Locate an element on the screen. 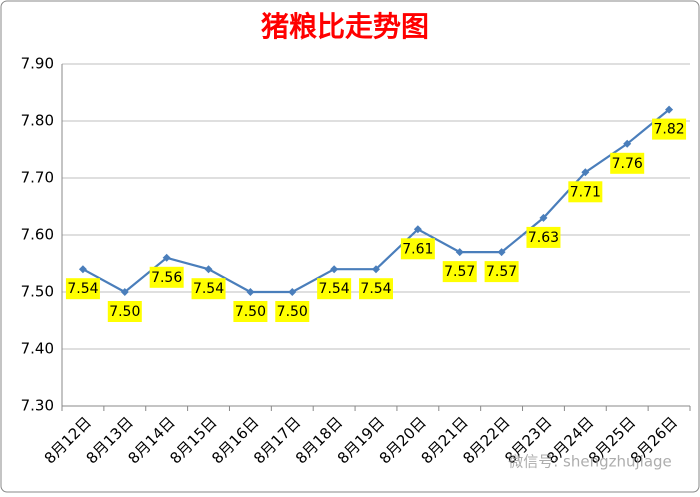 This screenshot has width=700, height=497. y-tick-label: 7.80 is located at coordinates (37, 121).